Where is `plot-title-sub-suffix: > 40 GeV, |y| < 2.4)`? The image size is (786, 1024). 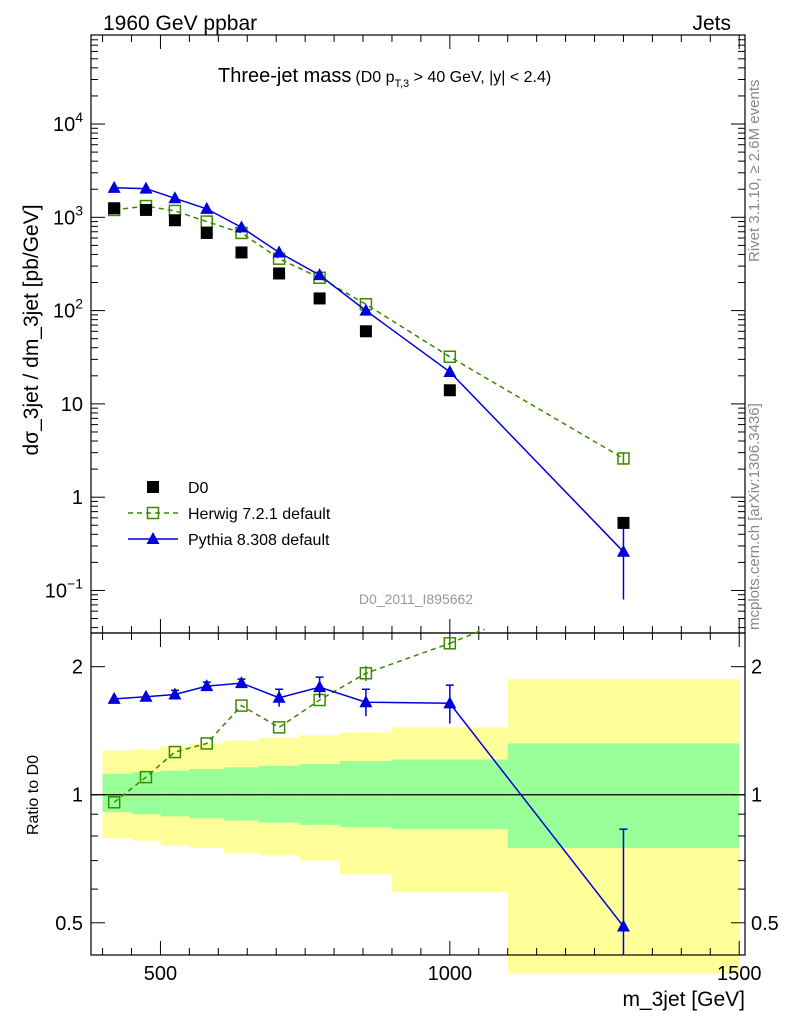 plot-title-sub-suffix: > 40 GeV, |y| < 2.4) is located at coordinates (480, 77).